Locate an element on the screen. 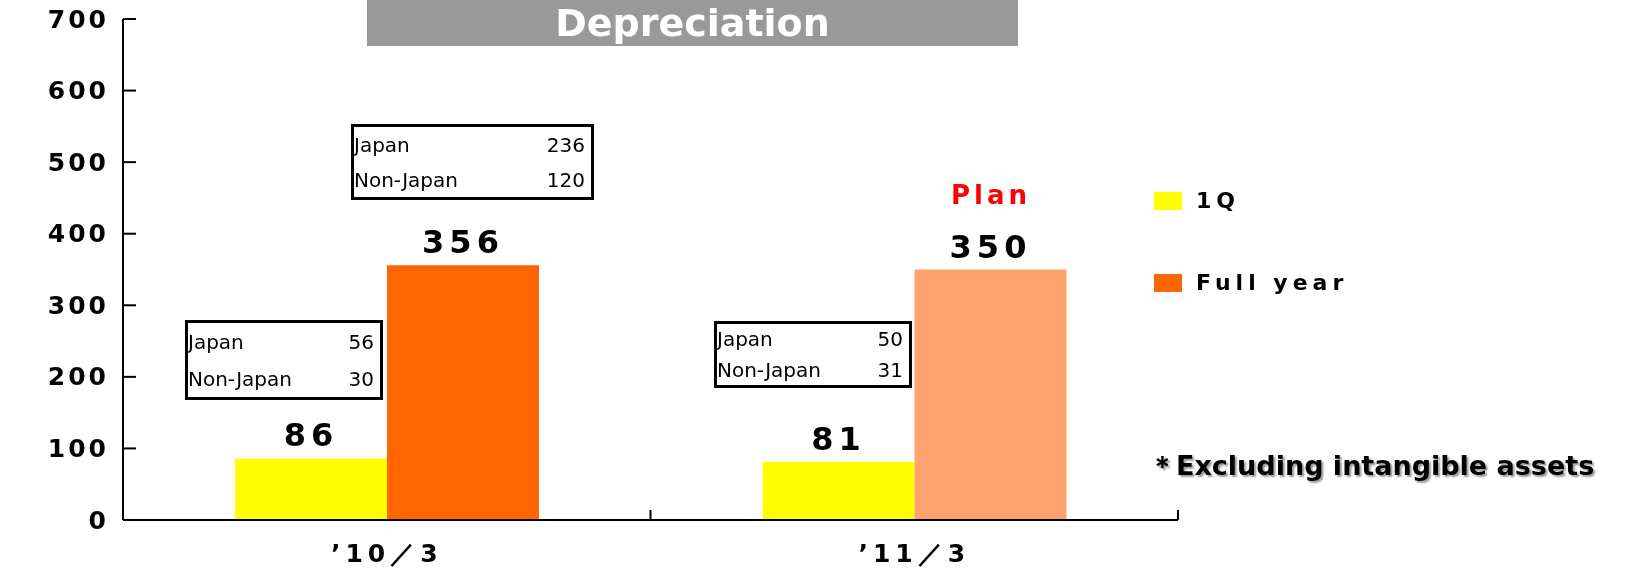  text: ＊Excluding intangible assets is located at coordinates (1372, 465).